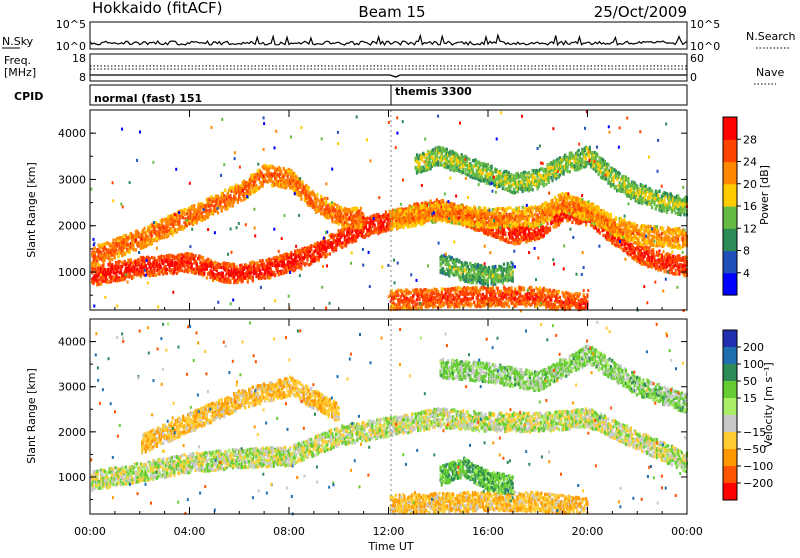 The image size is (800, 558). What do you see at coordinates (705, 24) in the screenshot?
I see `nsearch-tick-top: 10^5` at bounding box center [705, 24].